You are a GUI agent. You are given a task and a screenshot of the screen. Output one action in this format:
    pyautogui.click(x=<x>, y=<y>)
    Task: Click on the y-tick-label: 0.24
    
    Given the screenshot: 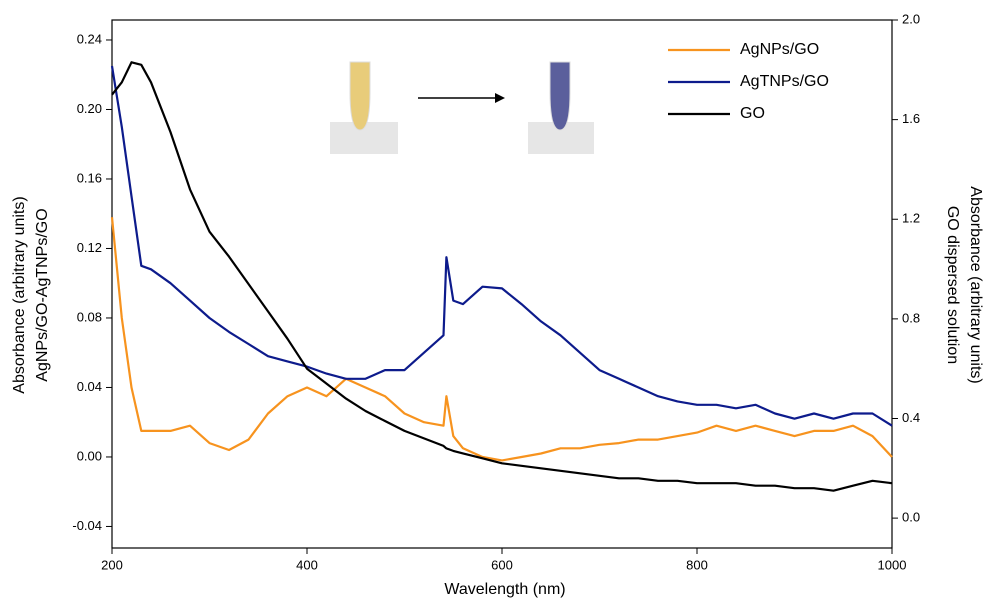 What is the action you would take?
    pyautogui.click(x=89, y=38)
    